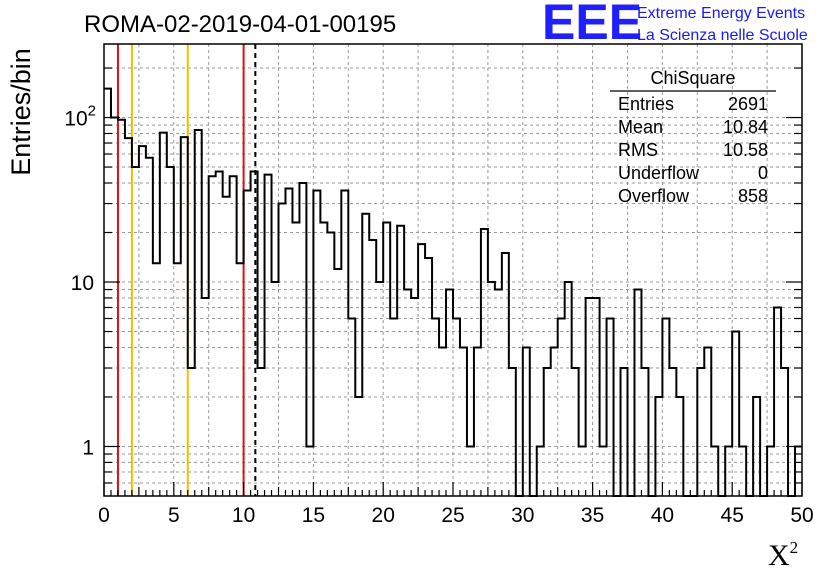 The height and width of the screenshot is (572, 836). I want to click on x-axis-title: X2, so click(783, 555).